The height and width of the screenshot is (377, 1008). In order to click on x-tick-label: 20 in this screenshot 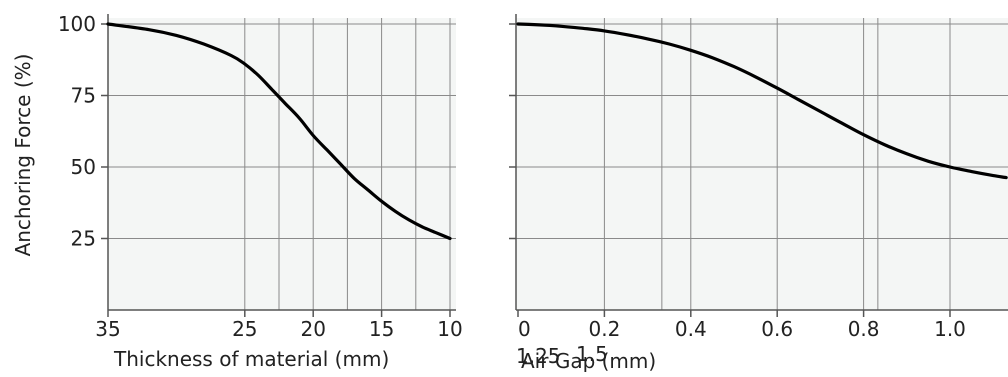, I will do `click(312, 329)`.